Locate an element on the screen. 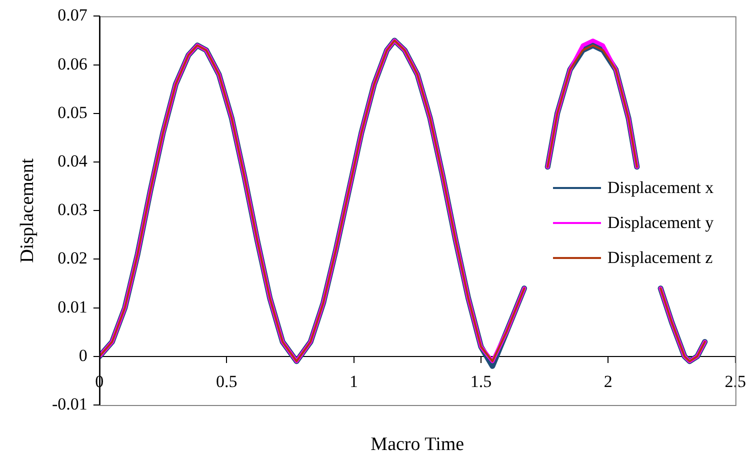 This screenshot has height=465, width=756. y-tick-label: 0.06 is located at coordinates (73, 64).